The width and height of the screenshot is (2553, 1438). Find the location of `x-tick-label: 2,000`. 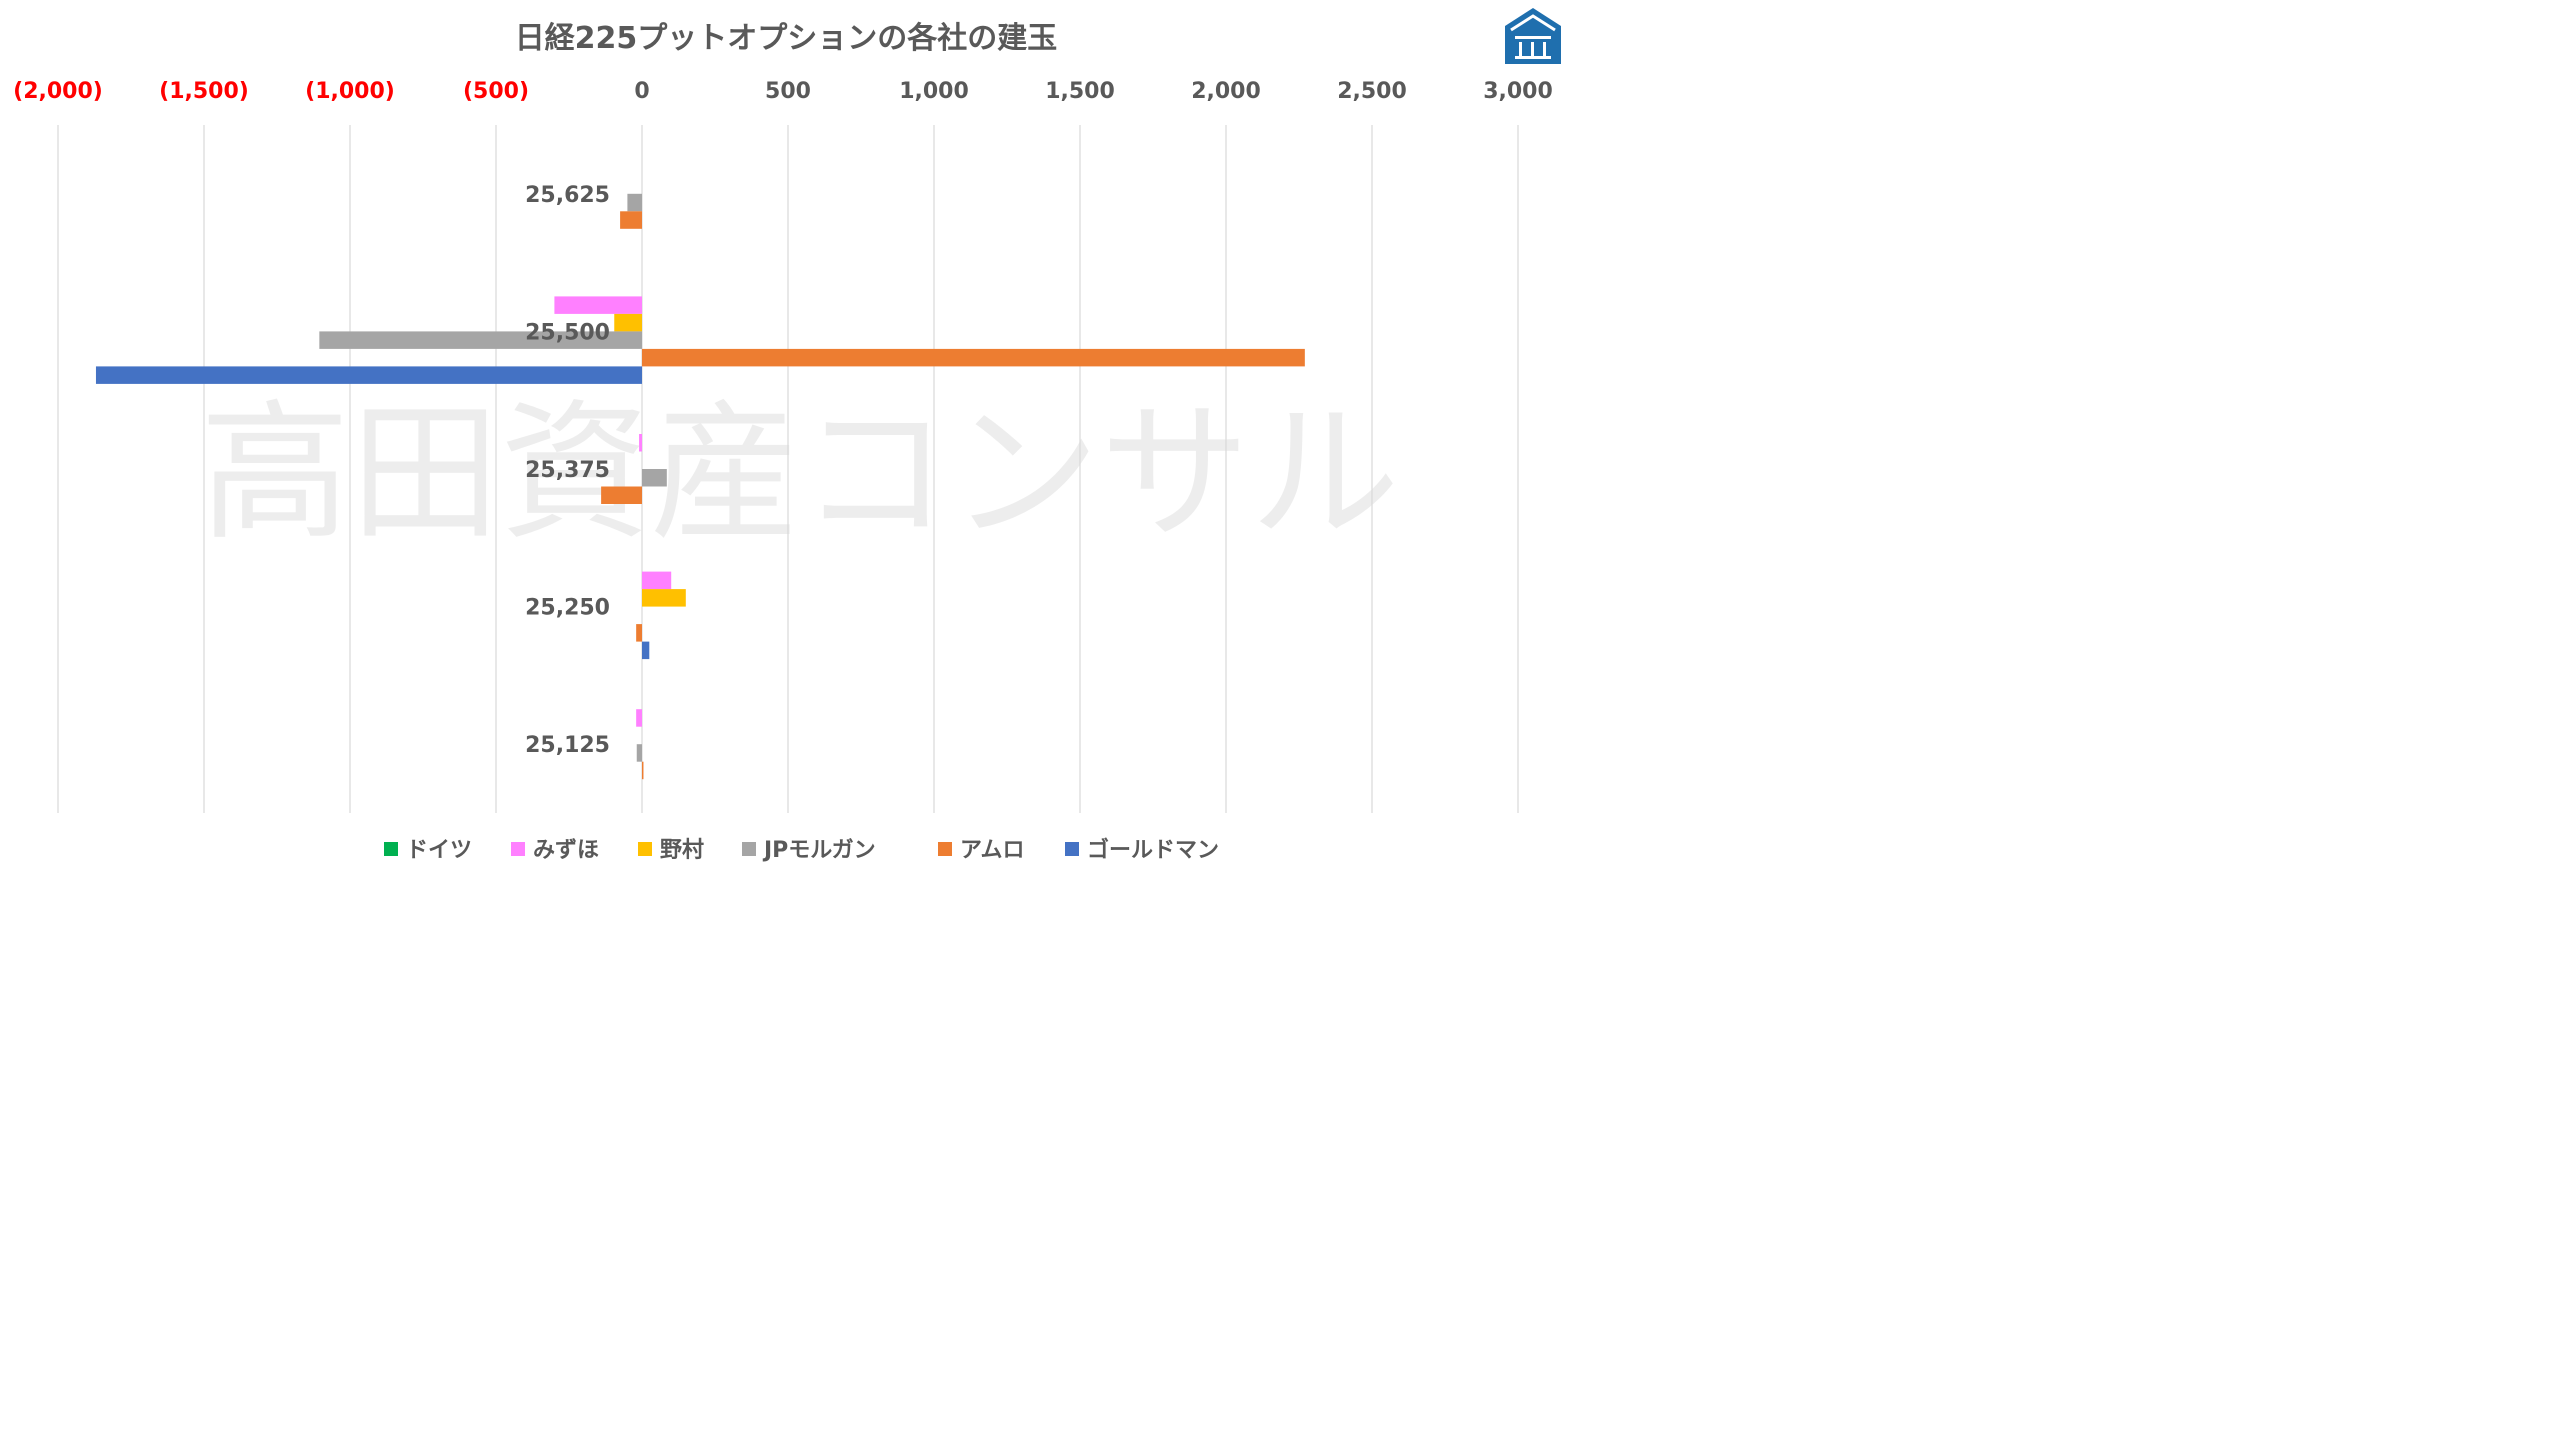

x-tick-label: 2,000 is located at coordinates (1226, 91).